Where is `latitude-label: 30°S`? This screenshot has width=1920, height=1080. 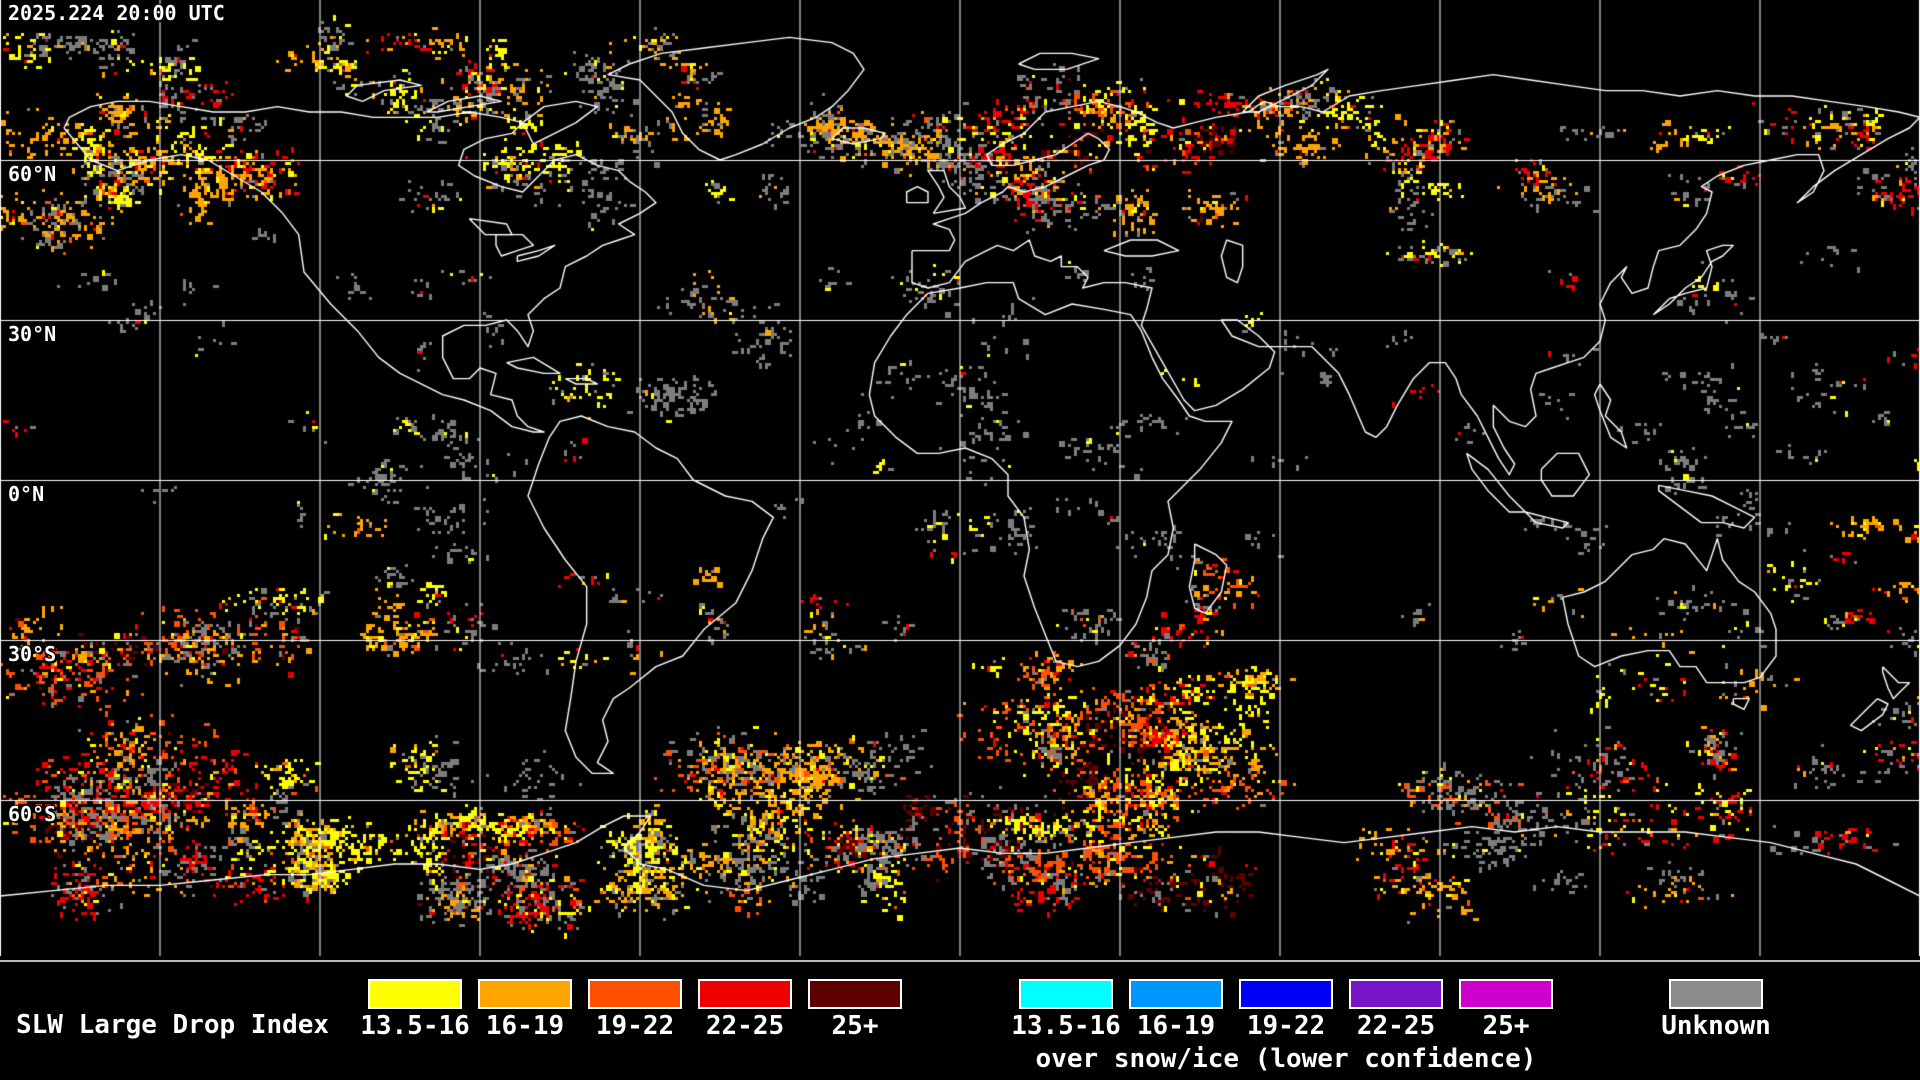
latitude-label: 30°S is located at coordinates (32, 654).